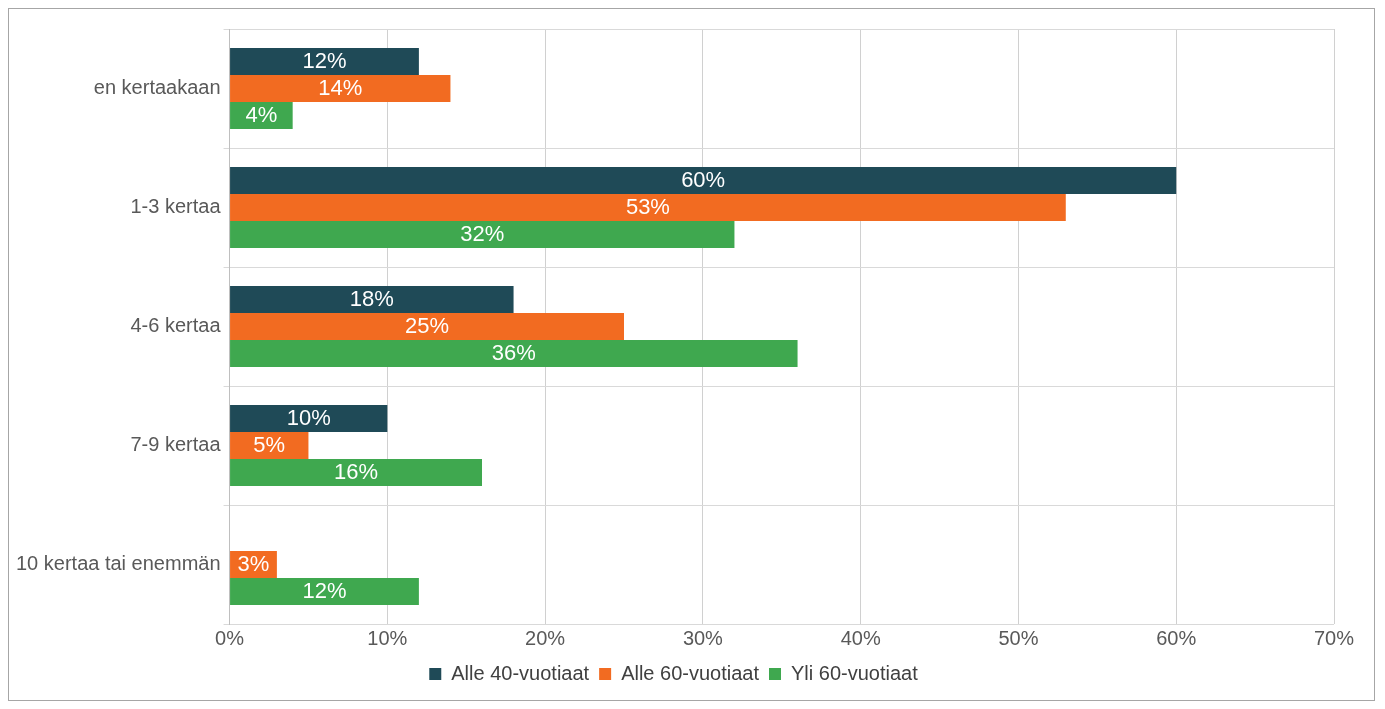 This screenshot has width=1385, height=709. I want to click on data-label: 32%, so click(482, 233).